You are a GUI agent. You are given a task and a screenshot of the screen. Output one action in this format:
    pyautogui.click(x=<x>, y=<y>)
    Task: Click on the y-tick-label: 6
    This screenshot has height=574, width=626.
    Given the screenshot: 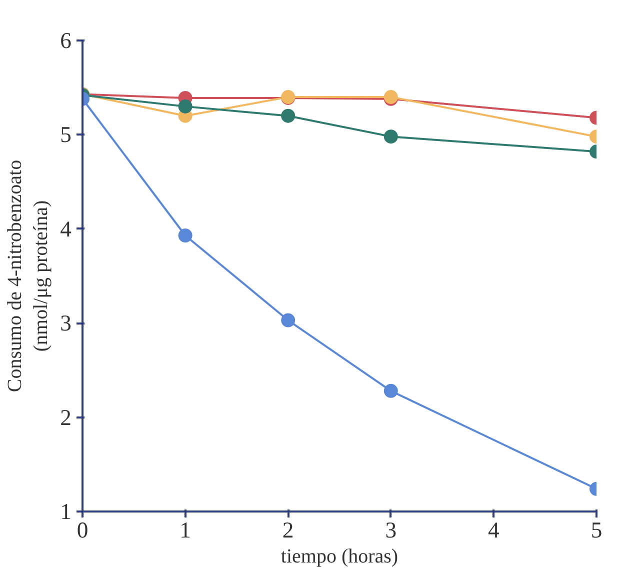 What is the action you would take?
    pyautogui.click(x=66, y=40)
    